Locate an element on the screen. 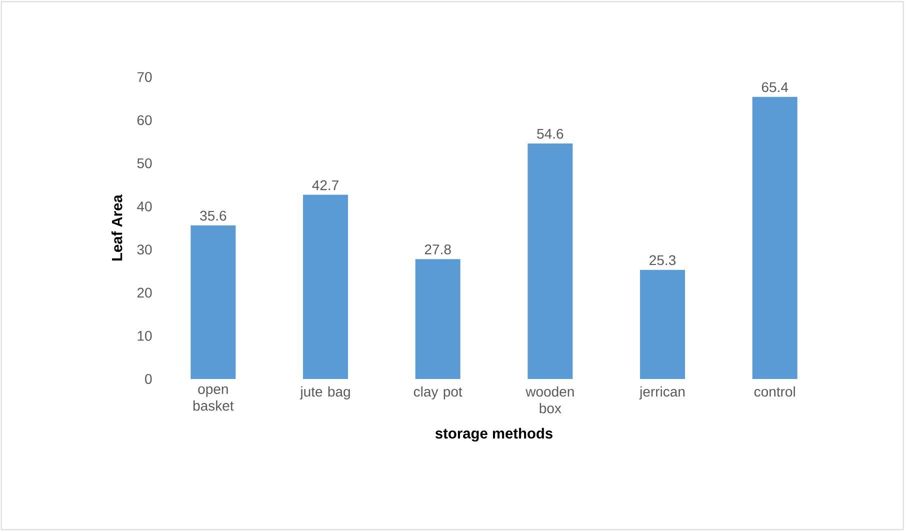 The width and height of the screenshot is (905, 531). data-label: 42.7 is located at coordinates (325, 185).